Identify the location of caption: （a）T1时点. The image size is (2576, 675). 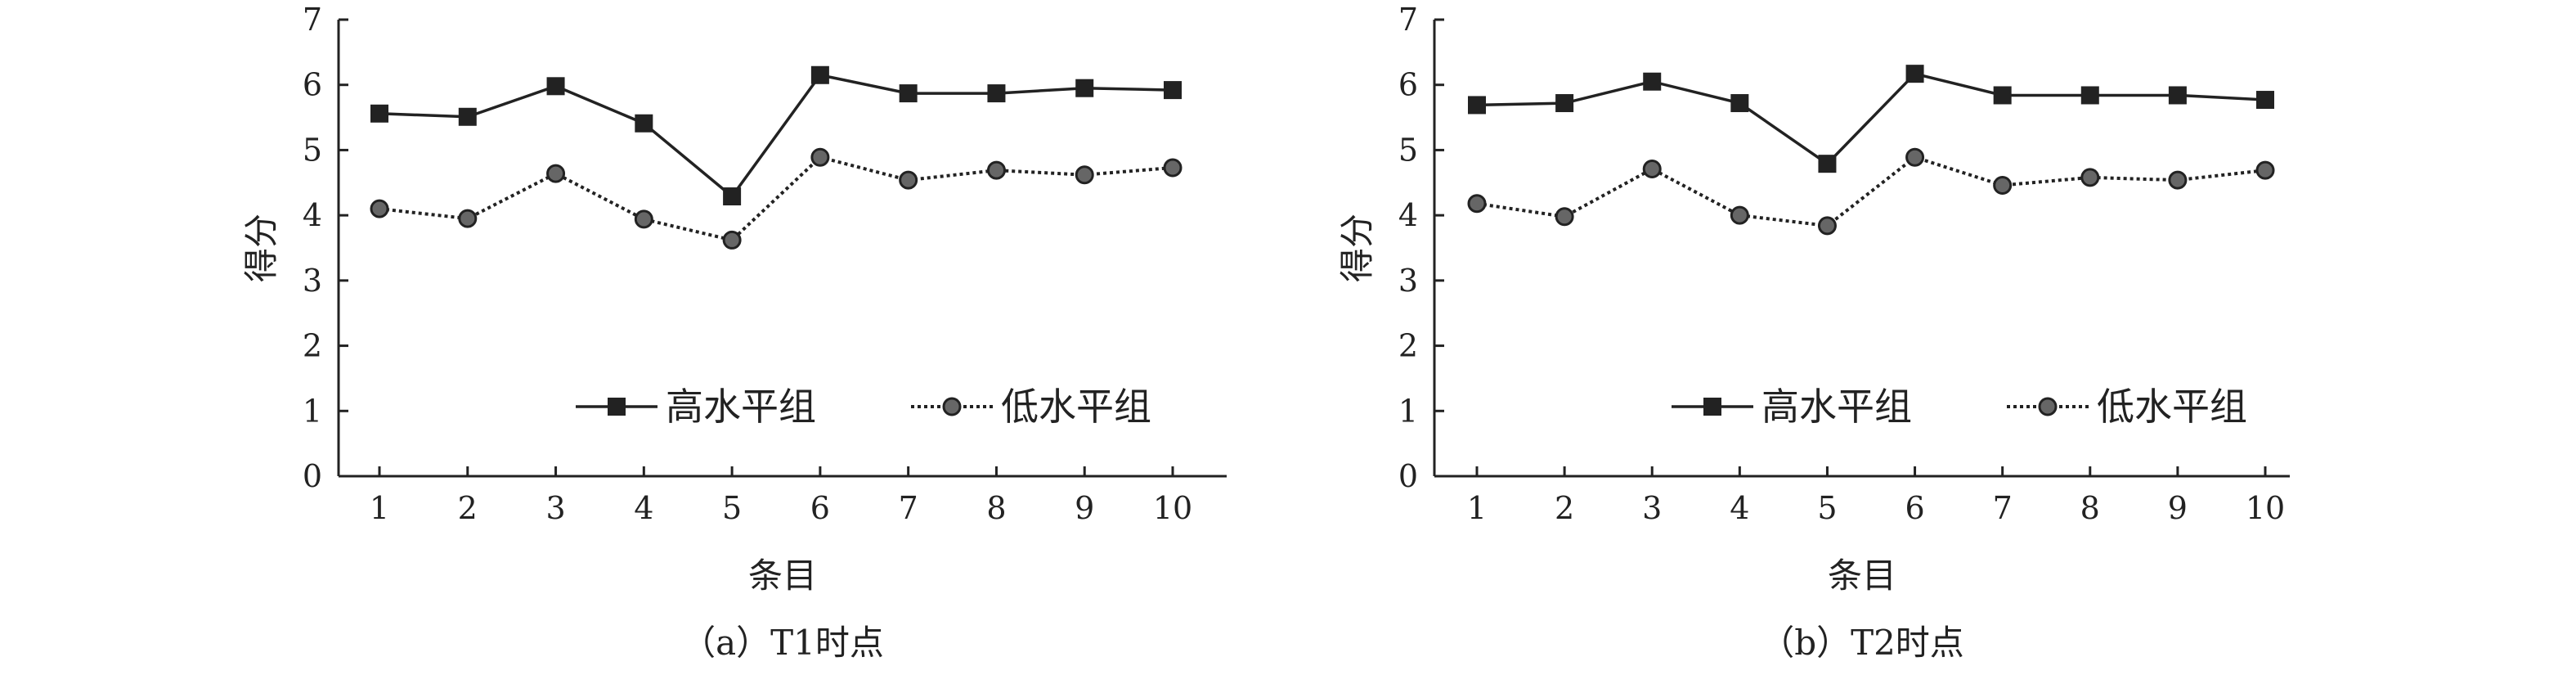
(782, 643).